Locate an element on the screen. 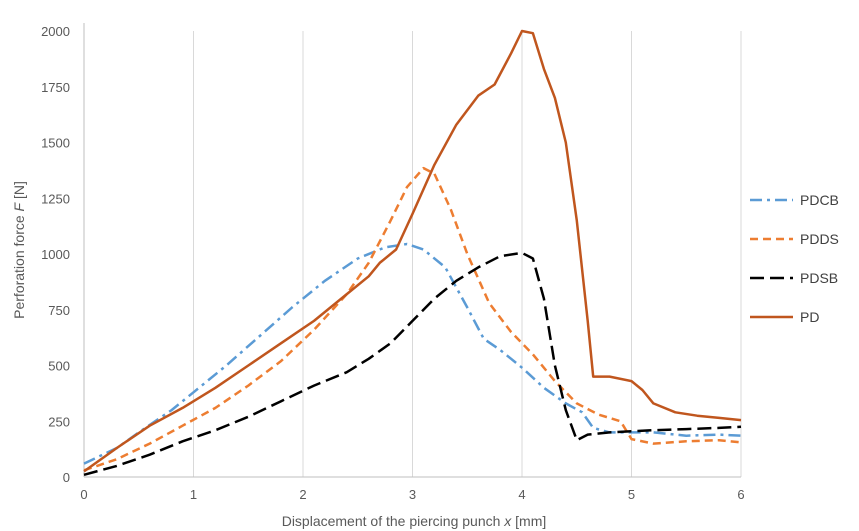 This screenshot has height=531, width=859. chart-legend: PDCB PDDS PDSB PD is located at coordinates (794, 258).